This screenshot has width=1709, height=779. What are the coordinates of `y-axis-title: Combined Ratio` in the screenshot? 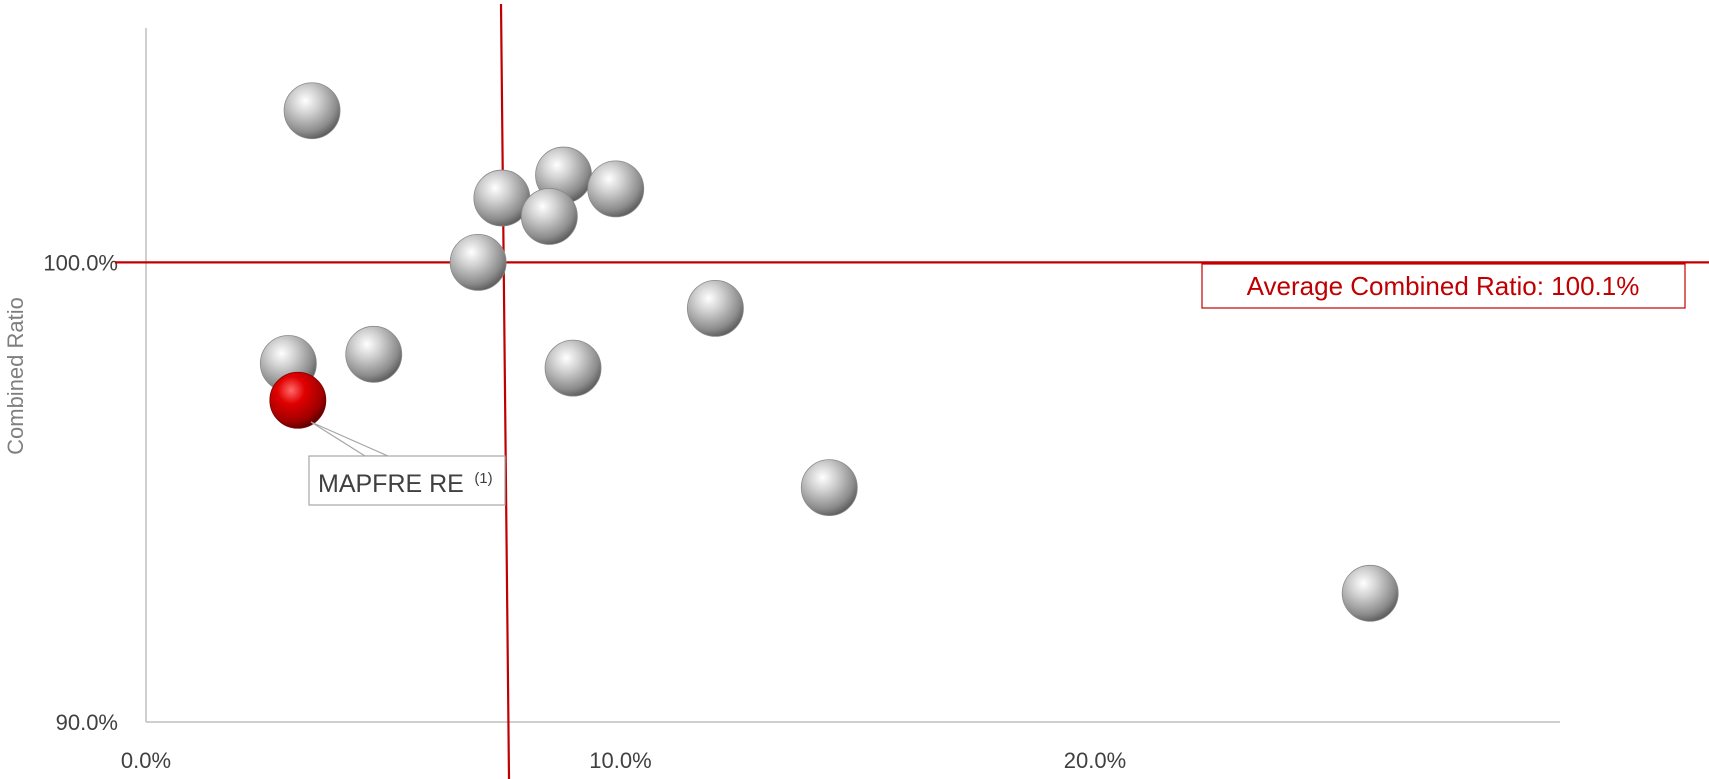 It's located at (15, 376).